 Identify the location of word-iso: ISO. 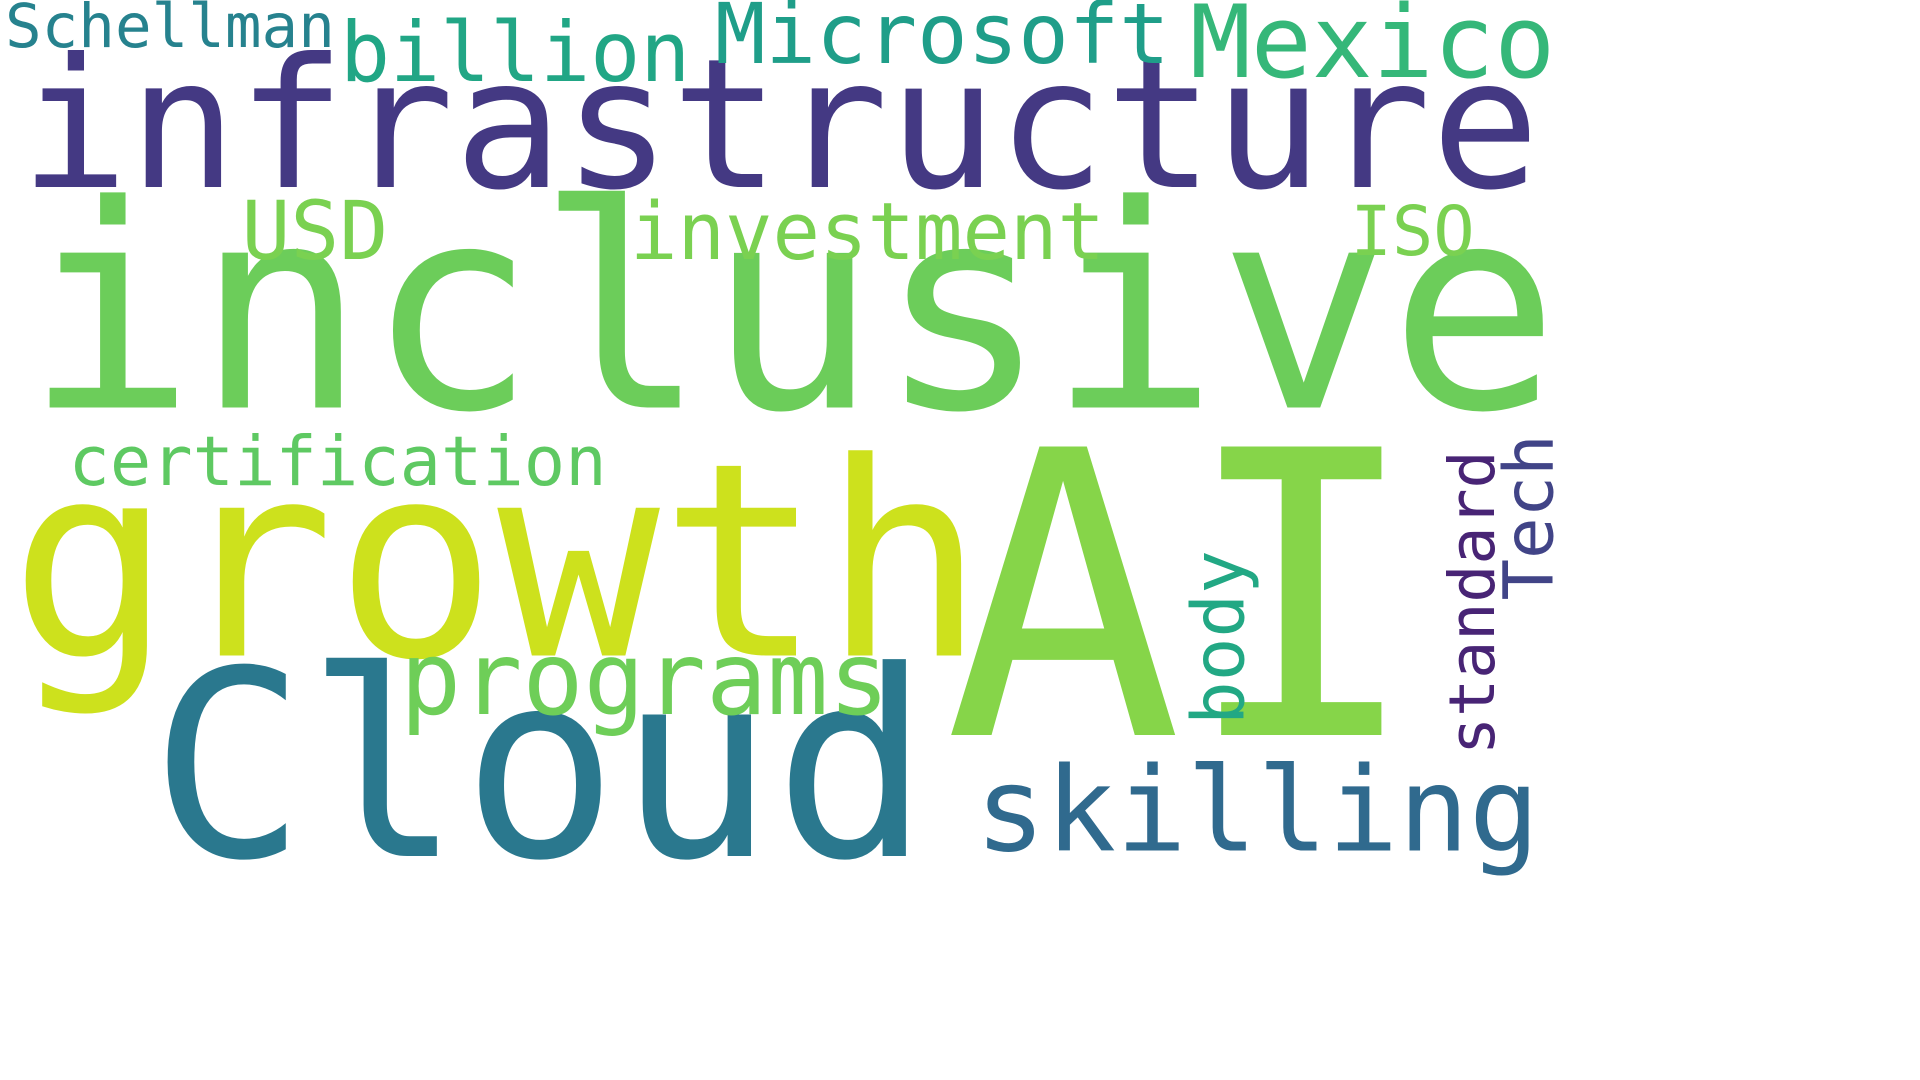
(1412, 232).